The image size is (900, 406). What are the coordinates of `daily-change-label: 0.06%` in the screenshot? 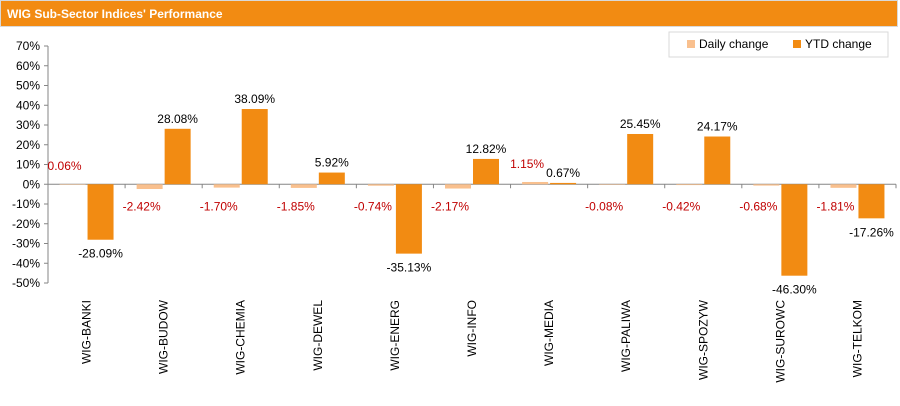 It's located at (65, 166).